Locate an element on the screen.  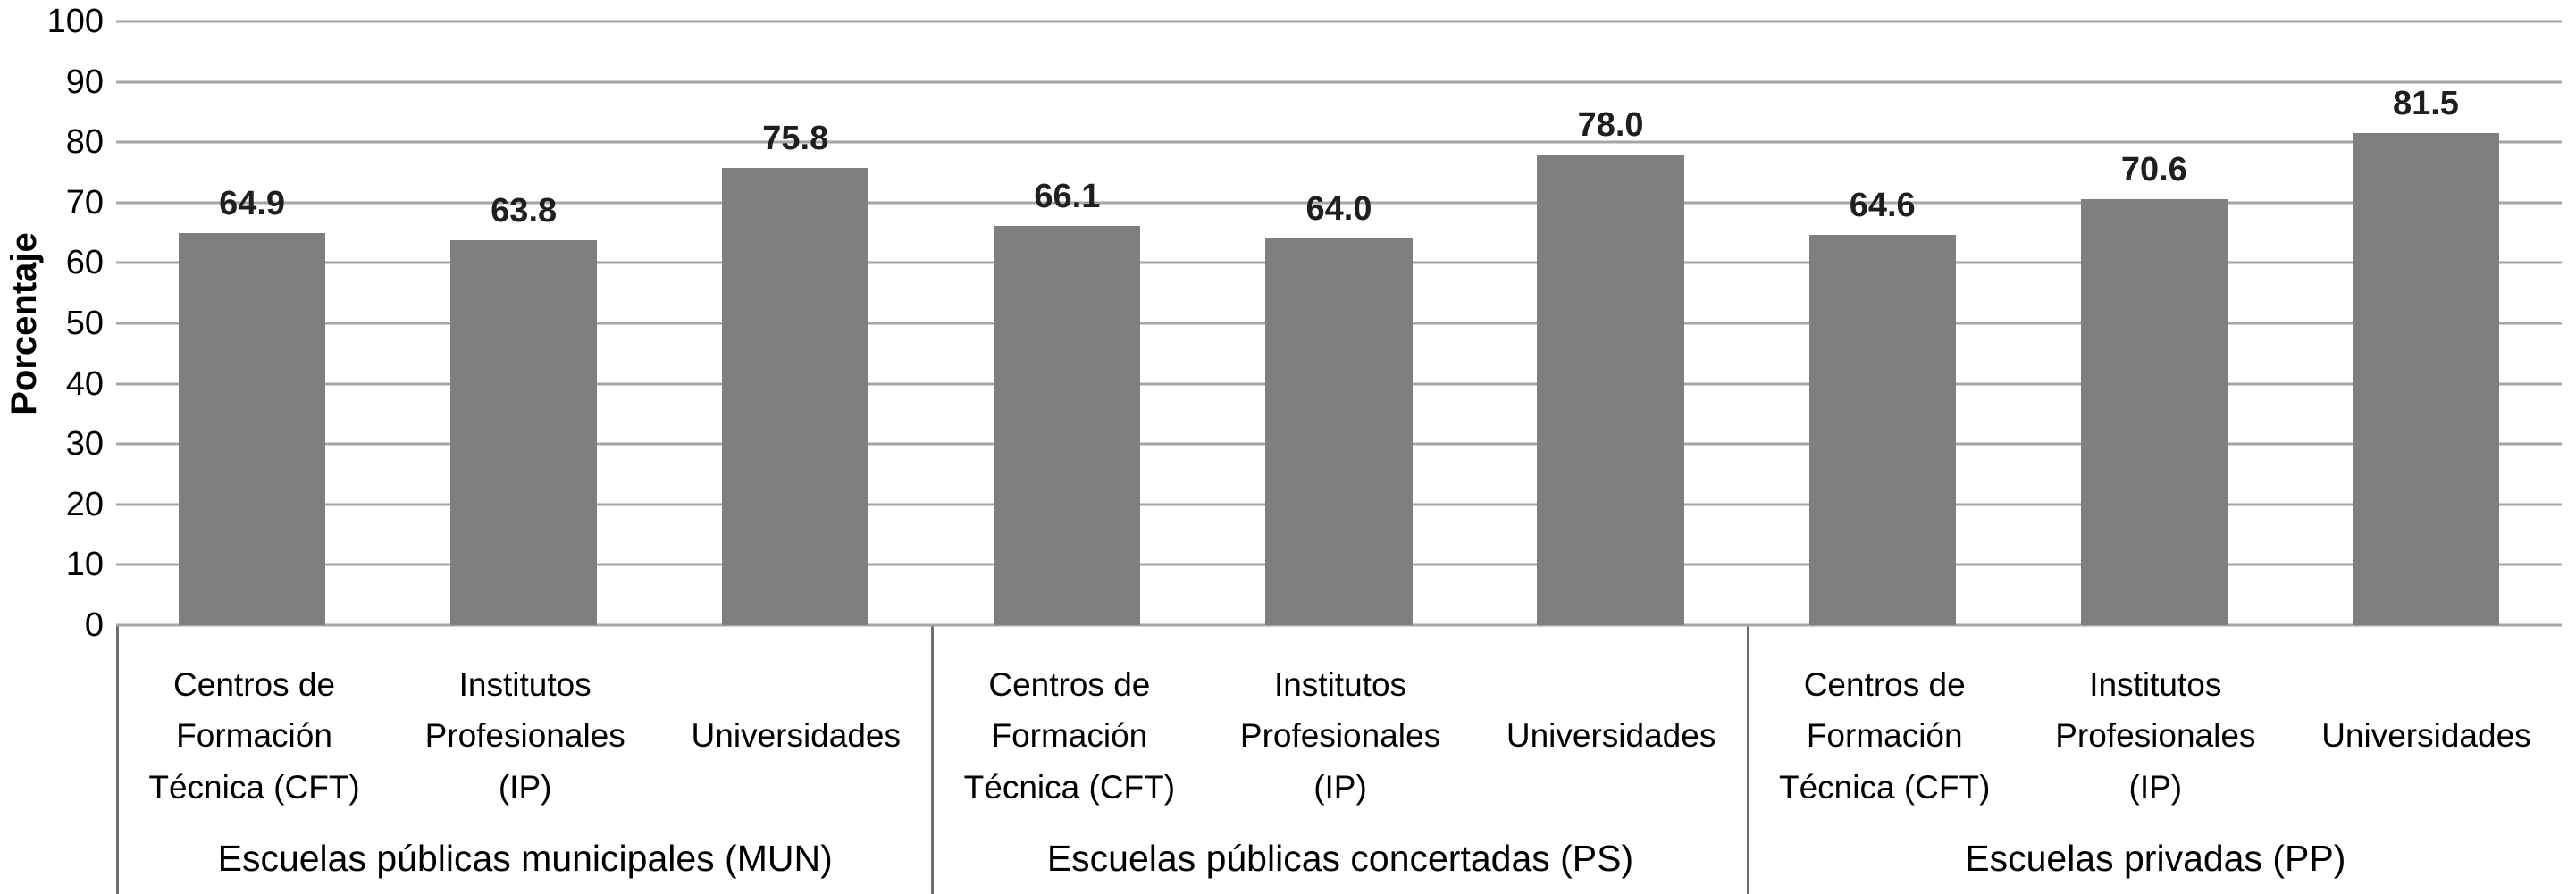
bar: 78.0 is located at coordinates (1610, 366).